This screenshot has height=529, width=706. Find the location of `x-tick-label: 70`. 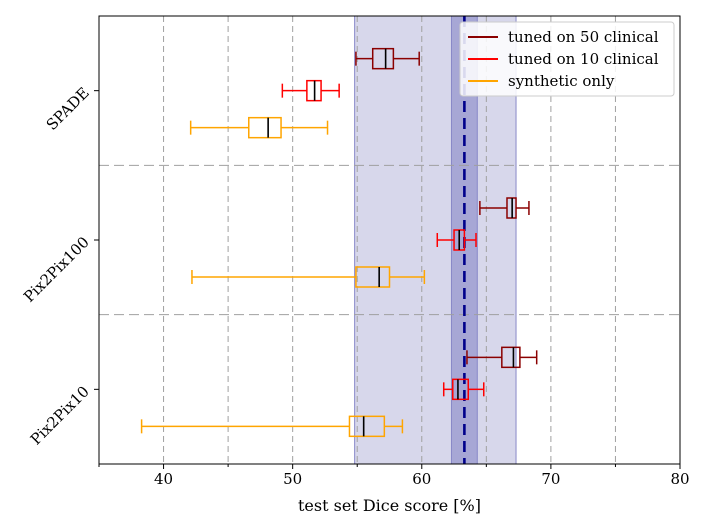

x-tick-label: 70 is located at coordinates (550, 479).